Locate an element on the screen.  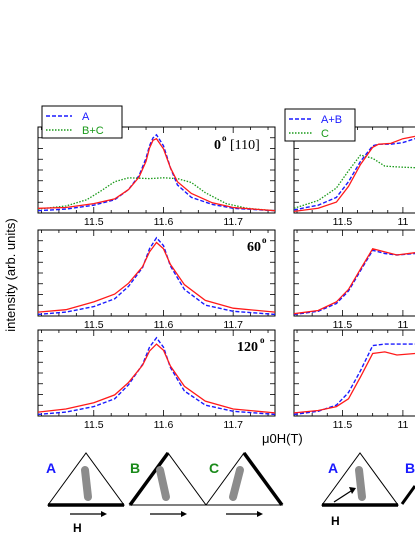
diagram-a: A H is located at coordinates (85, 493).